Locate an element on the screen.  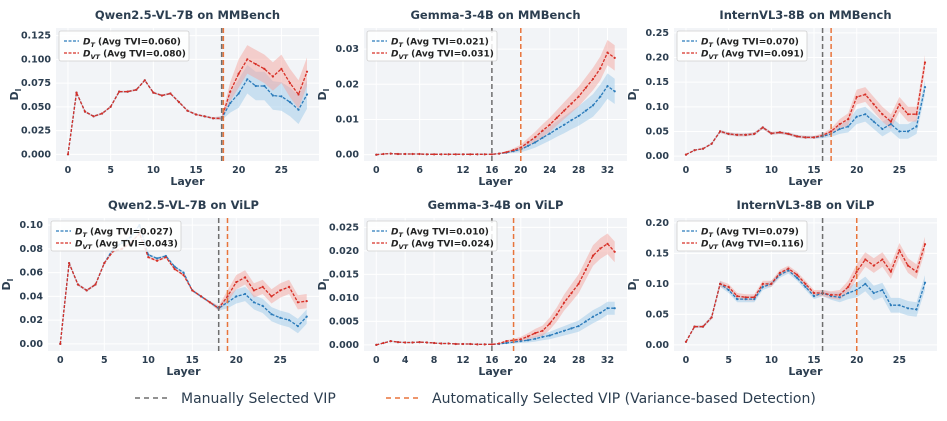
x-tick-label: 8 is located at coordinates (434, 360).